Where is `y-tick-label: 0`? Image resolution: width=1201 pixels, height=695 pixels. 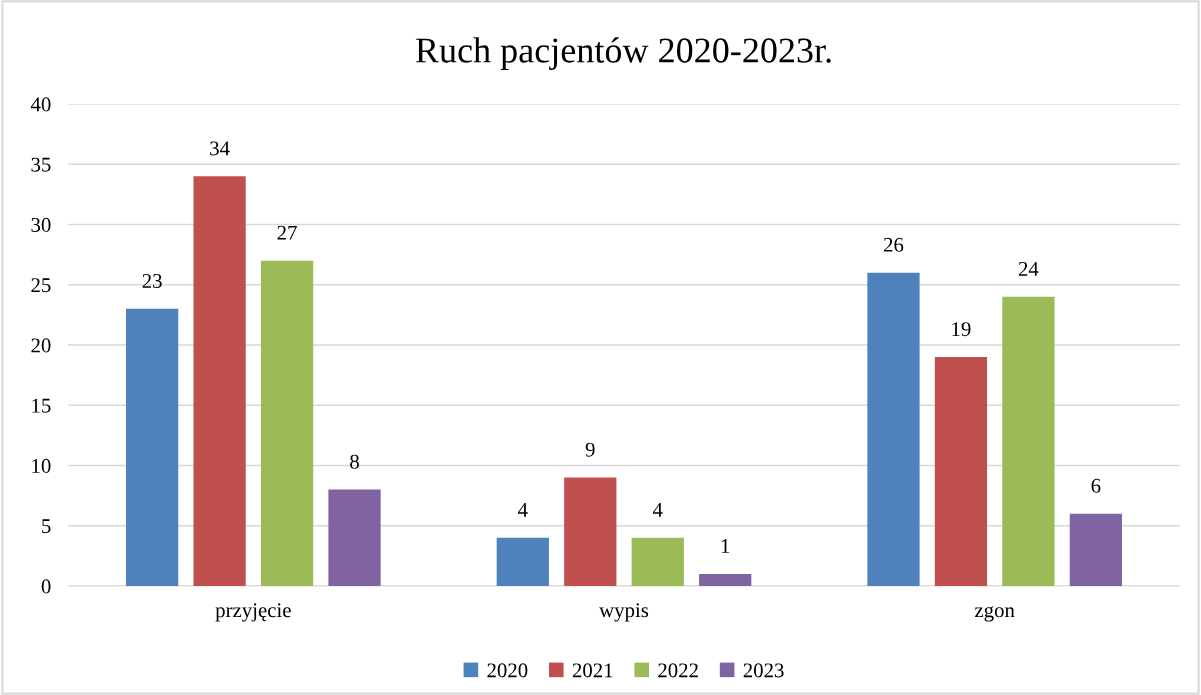
y-tick-label: 0 is located at coordinates (46, 586).